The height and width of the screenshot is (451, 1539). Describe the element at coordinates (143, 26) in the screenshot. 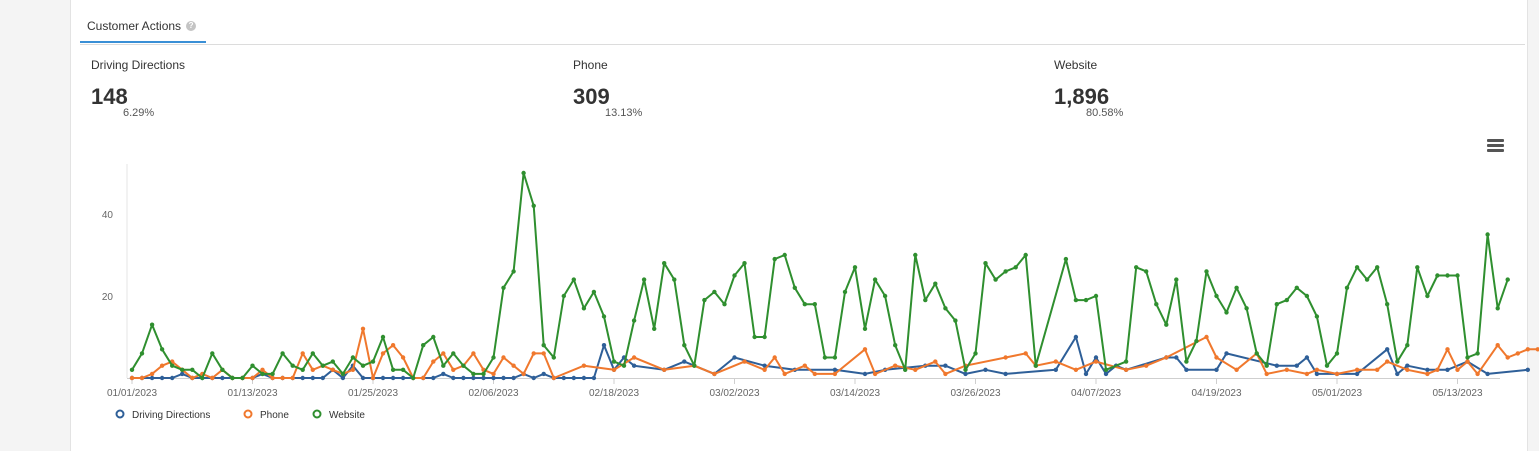

I see `tab-customer-actions: Customer Actions ?` at that location.